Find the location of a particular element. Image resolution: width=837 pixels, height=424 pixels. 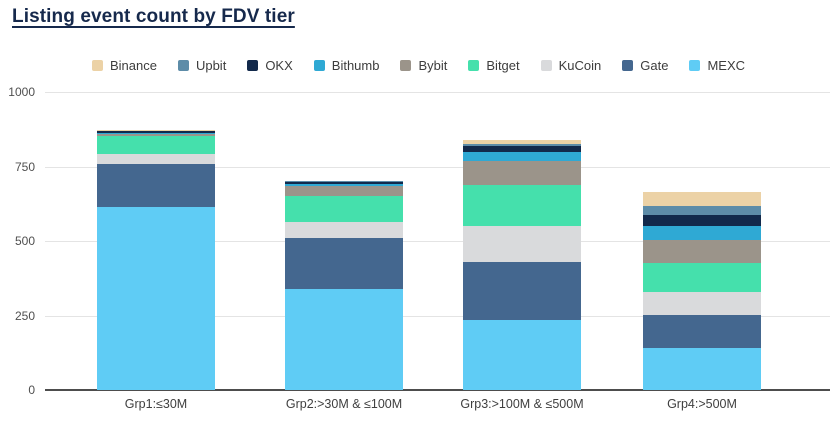

segment-bitget-grp2 is located at coordinates (344, 209).